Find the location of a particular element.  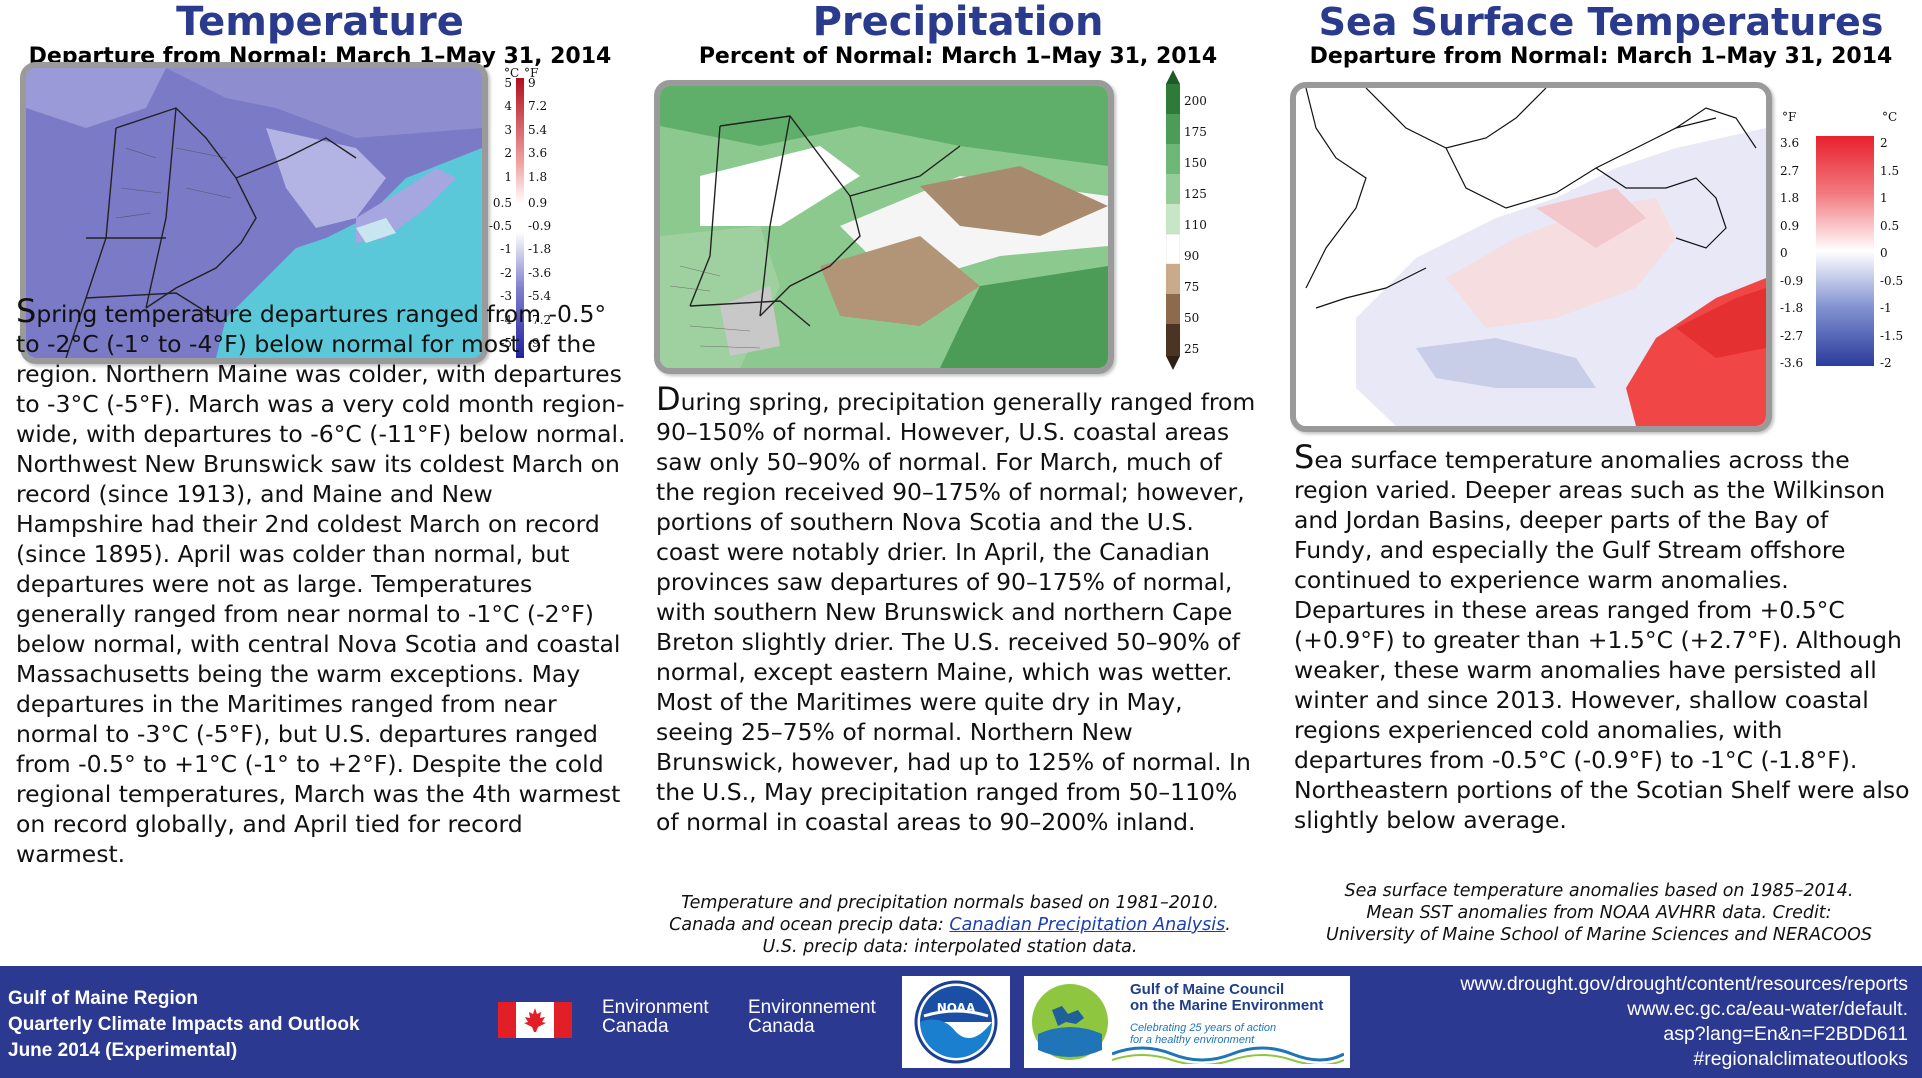

sst-scale-f-label: 0 is located at coordinates (1784, 253).